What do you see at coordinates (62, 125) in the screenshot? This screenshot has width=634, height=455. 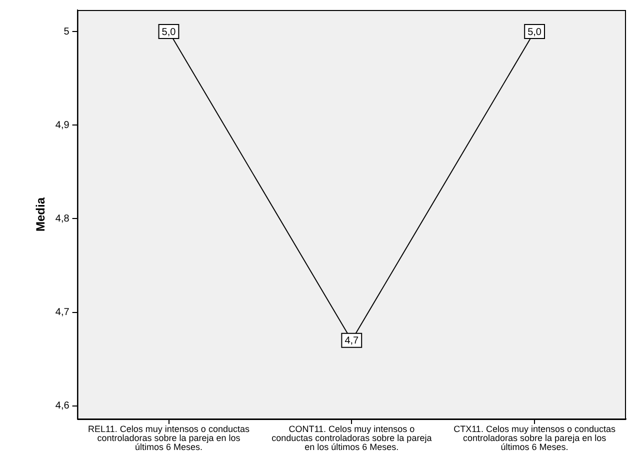 I see `y-tick-label: 4,9` at bounding box center [62, 125].